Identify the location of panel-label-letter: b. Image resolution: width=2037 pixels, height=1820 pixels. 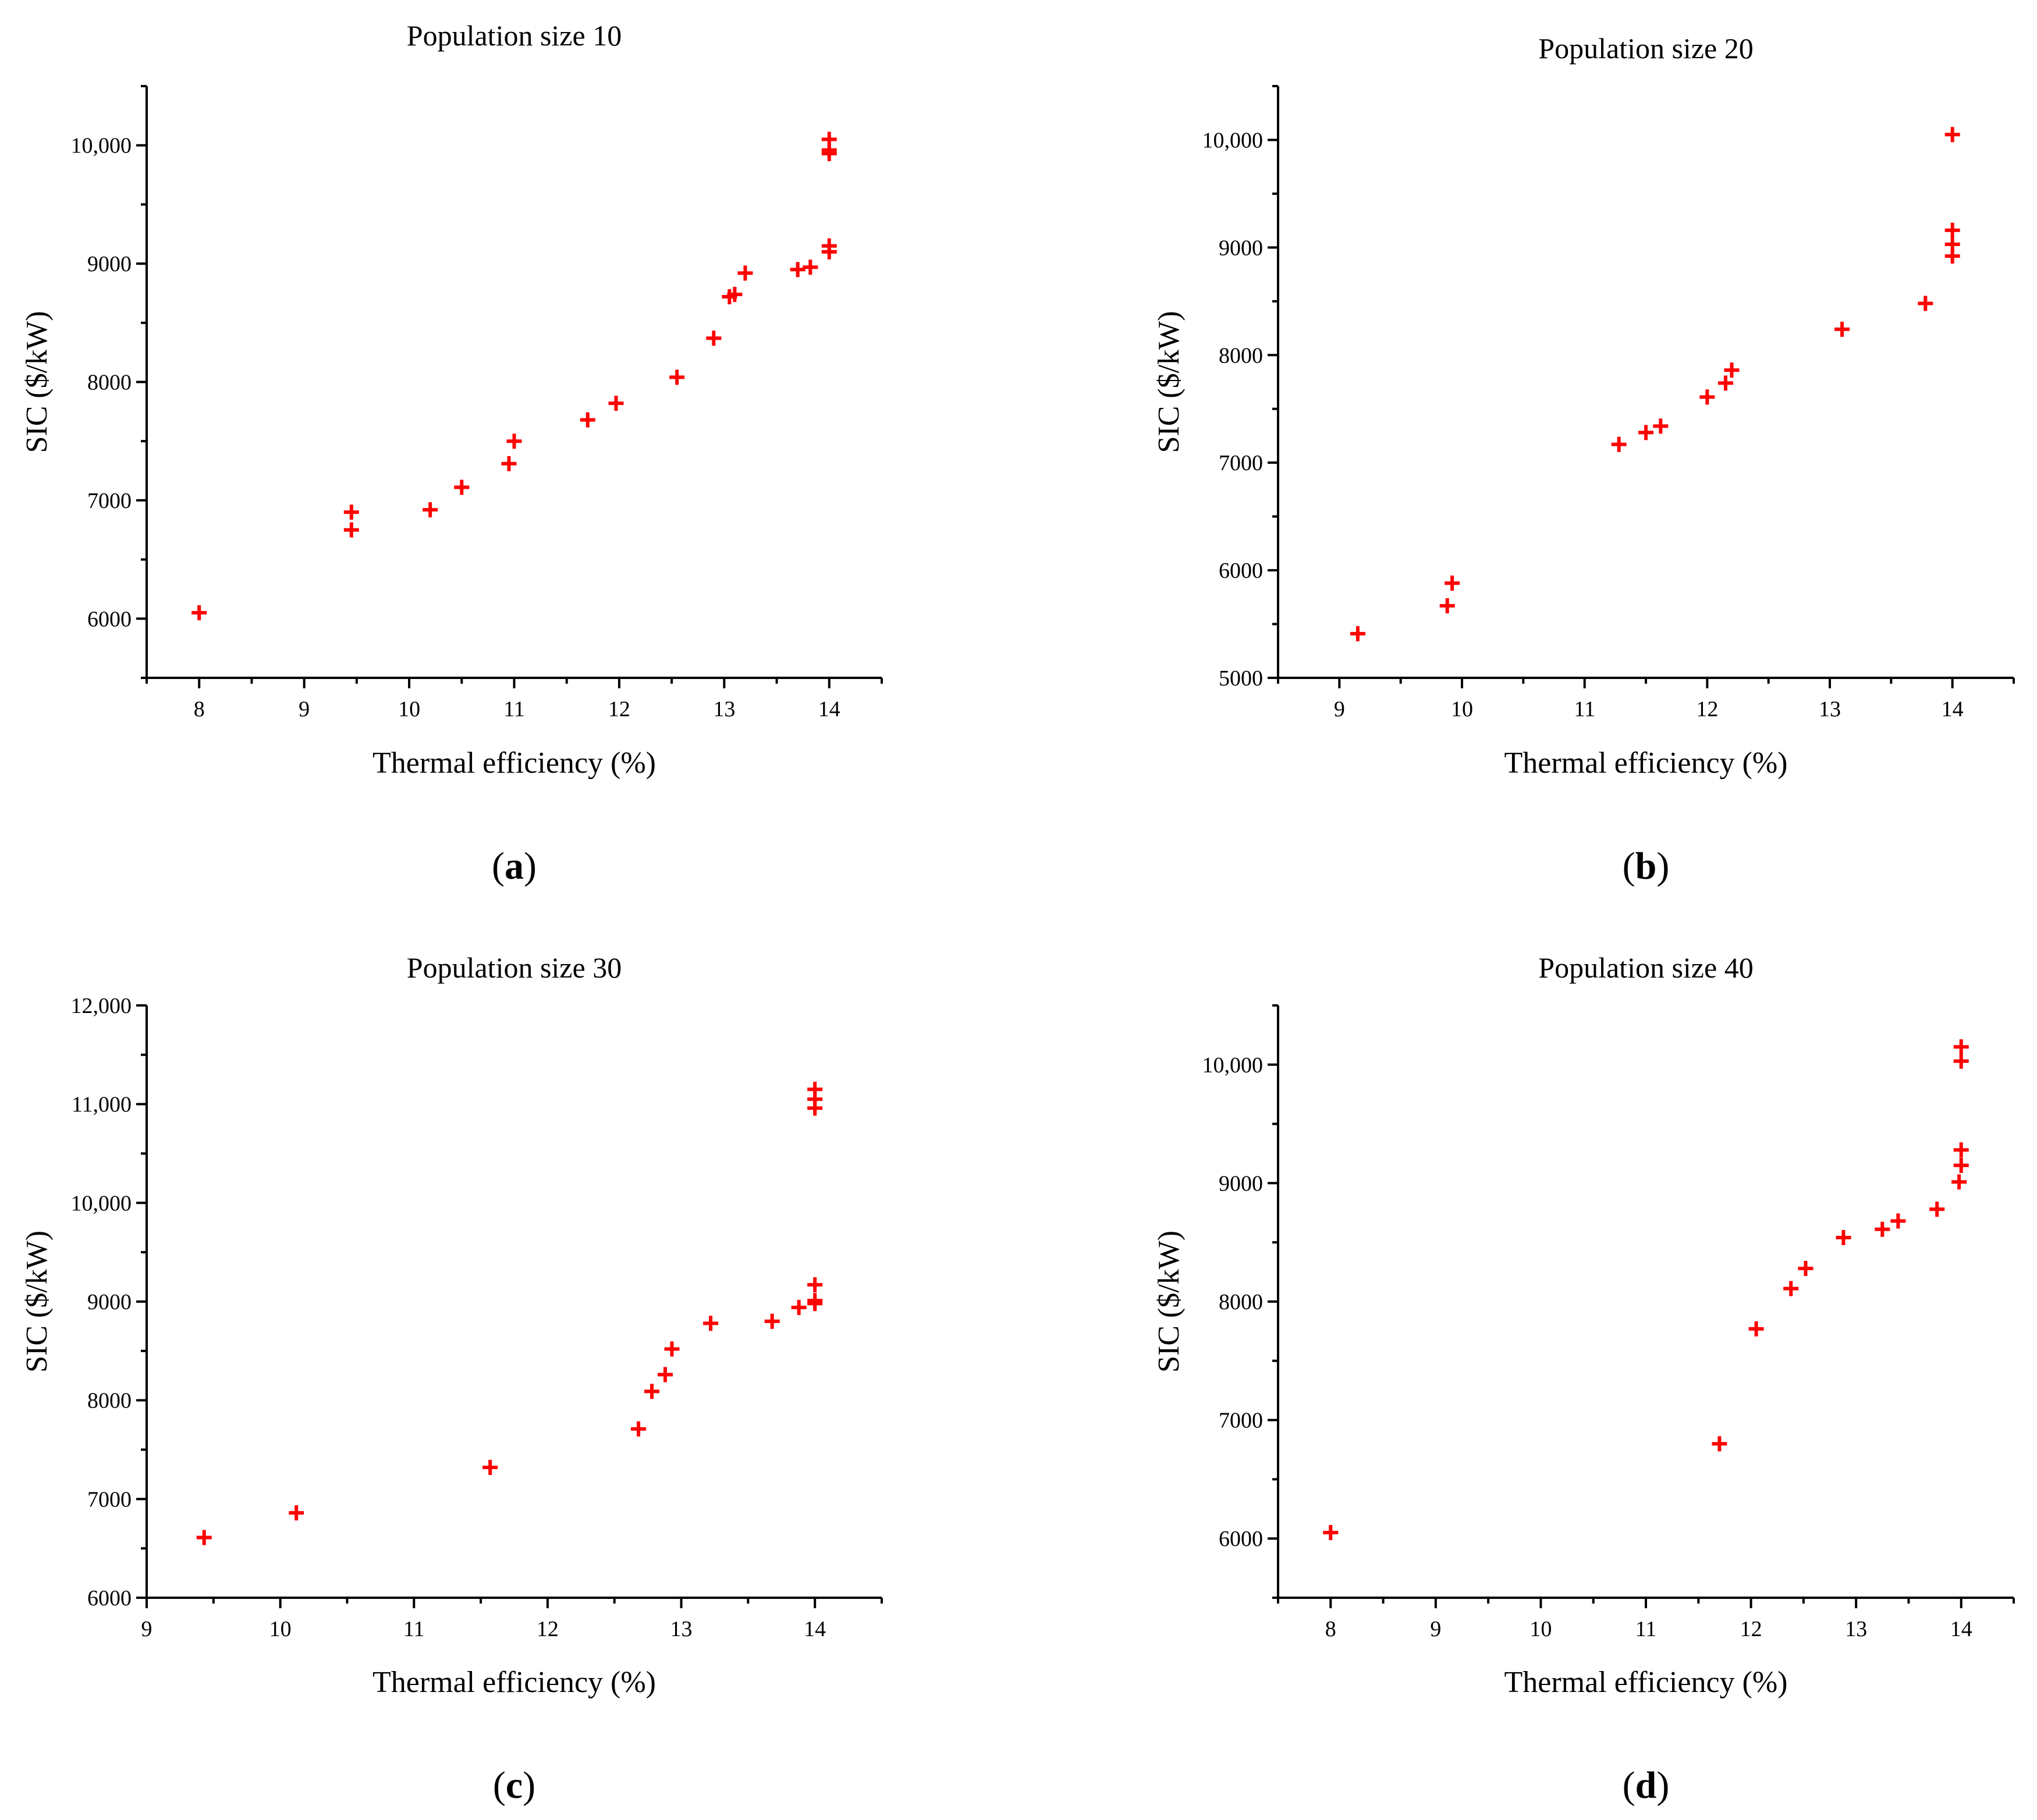
(1646, 866).